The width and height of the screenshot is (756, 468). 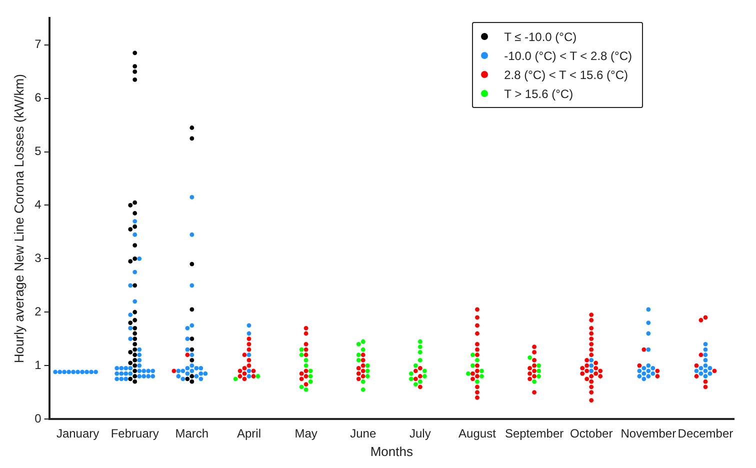 What do you see at coordinates (38, 365) in the screenshot?
I see `y-tick-label: 1` at bounding box center [38, 365].